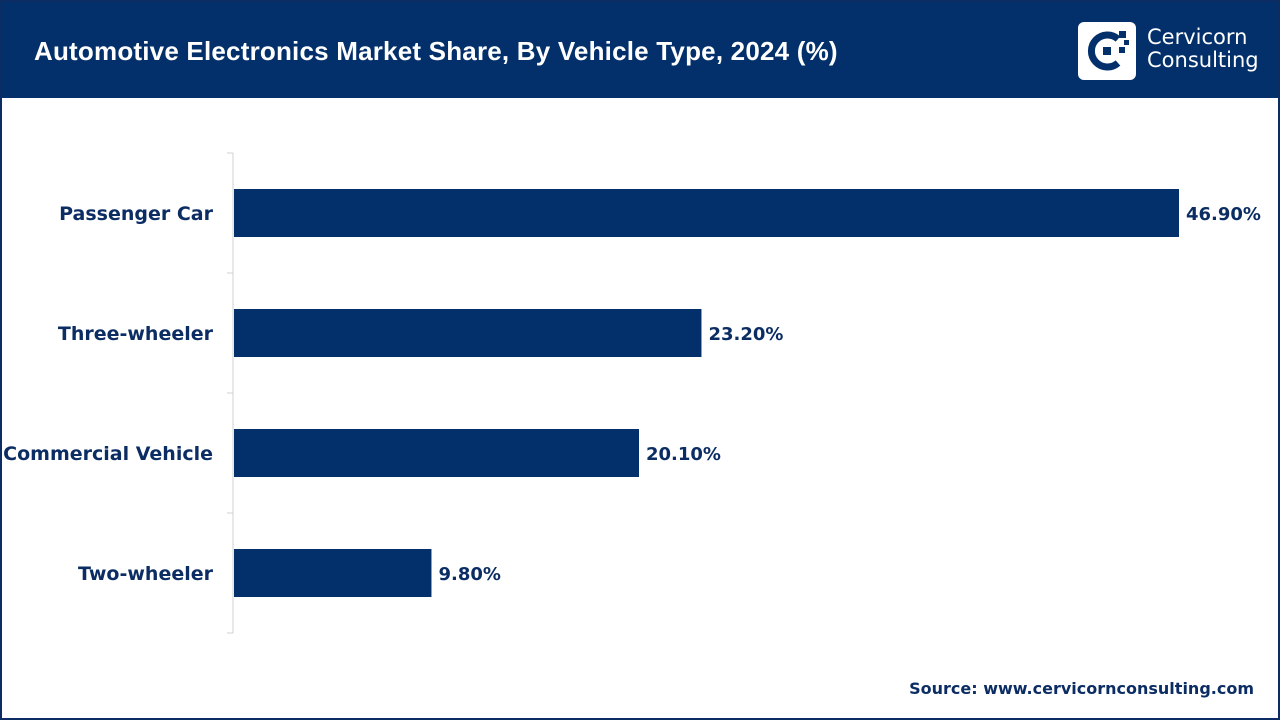 The image size is (1280, 720). I want to click on data-label: 9.80%, so click(469, 574).